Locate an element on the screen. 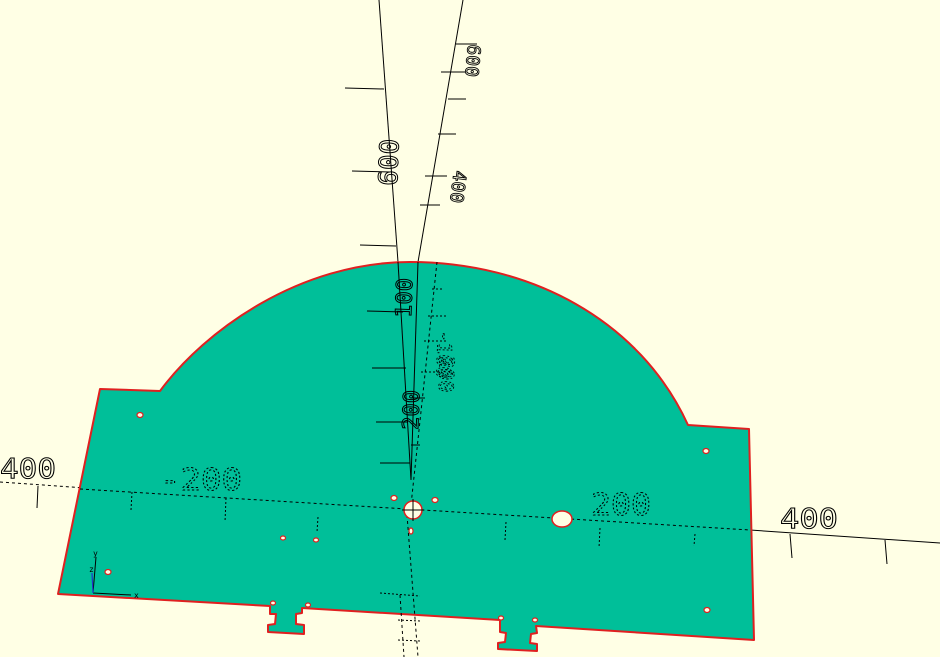  z-tick-label-200-b: 200 is located at coordinates (446, 374).